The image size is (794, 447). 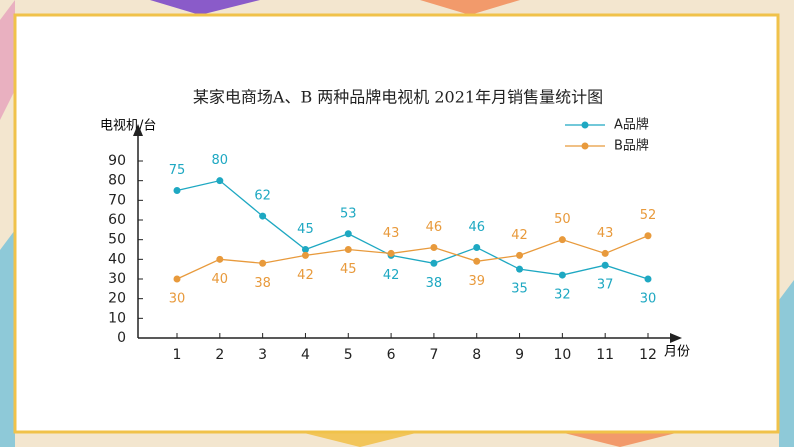 I want to click on x-tick-label: 12, so click(x=648, y=355).